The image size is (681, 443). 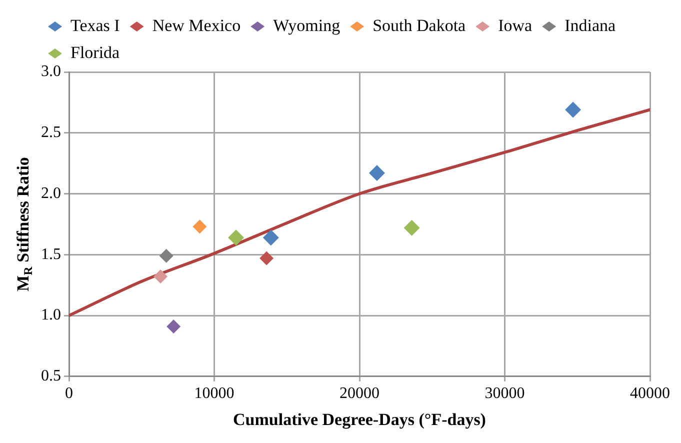 I want to click on y-tick-label: 3.0, so click(x=51, y=71).